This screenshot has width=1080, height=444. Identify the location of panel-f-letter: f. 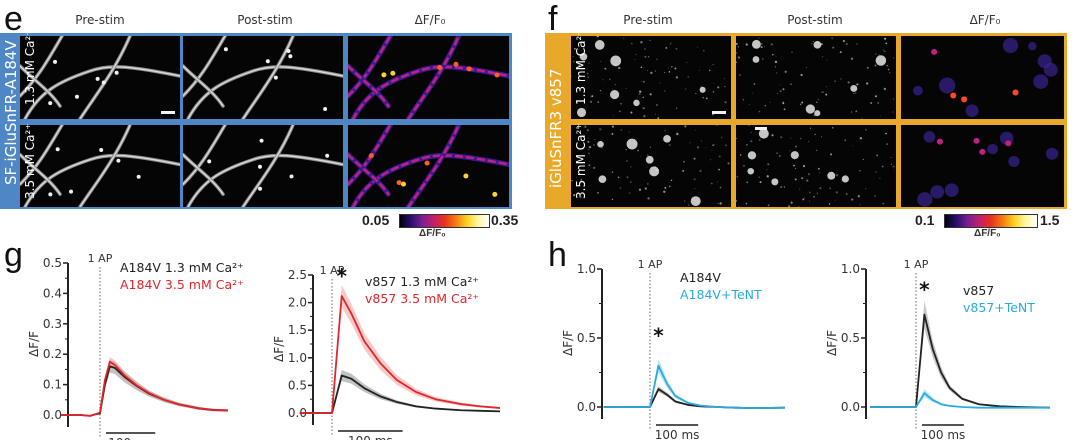
(553, 19).